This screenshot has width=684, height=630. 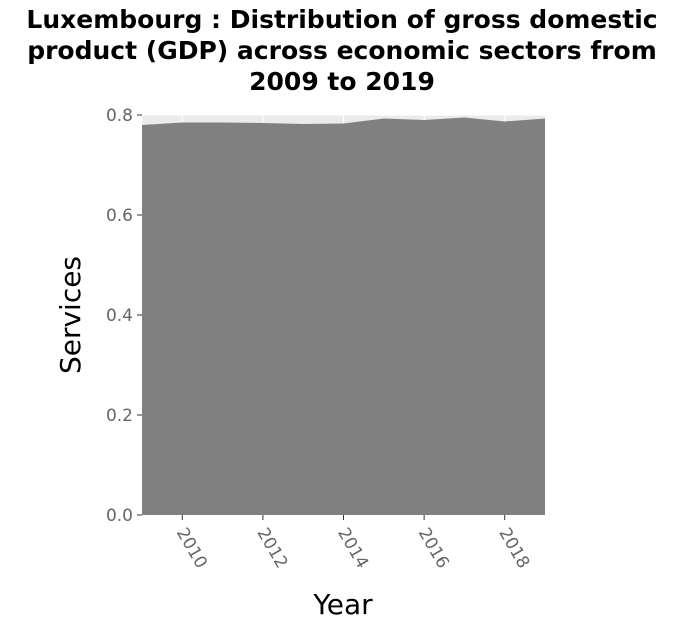 What do you see at coordinates (513, 548) in the screenshot?
I see `x-tick-label: 2018` at bounding box center [513, 548].